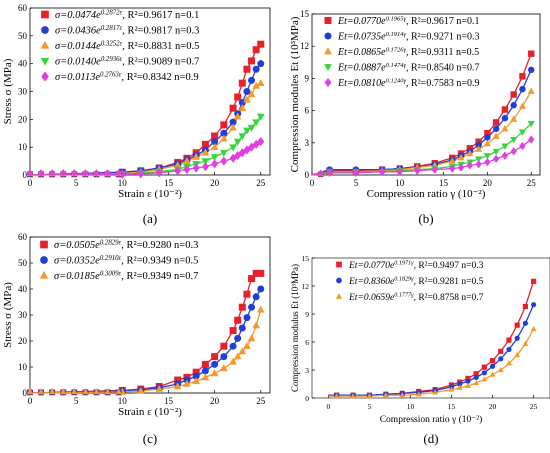  Describe the element at coordinates (416, 266) in the screenshot. I see `legend-text: Et=0.0770e0.1971γ, R²=0.9497 n=0.3` at that location.